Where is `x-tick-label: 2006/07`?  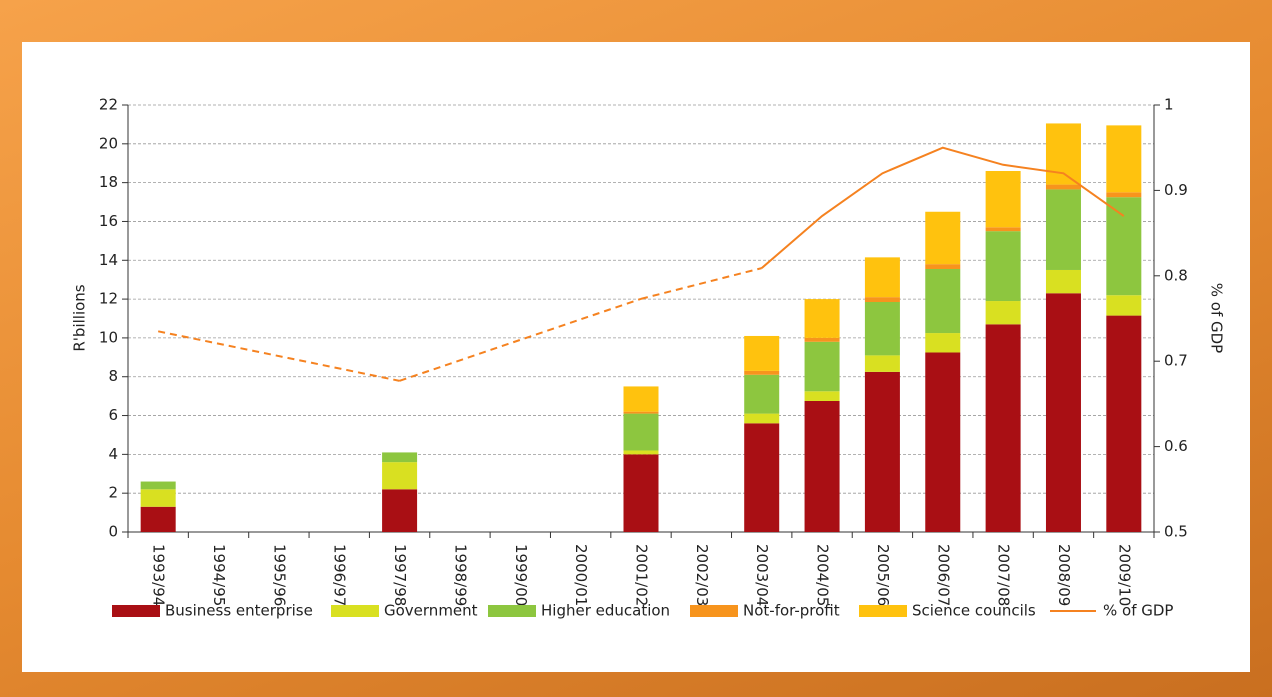
x-tick-label: 2006/07 is located at coordinates (943, 575).